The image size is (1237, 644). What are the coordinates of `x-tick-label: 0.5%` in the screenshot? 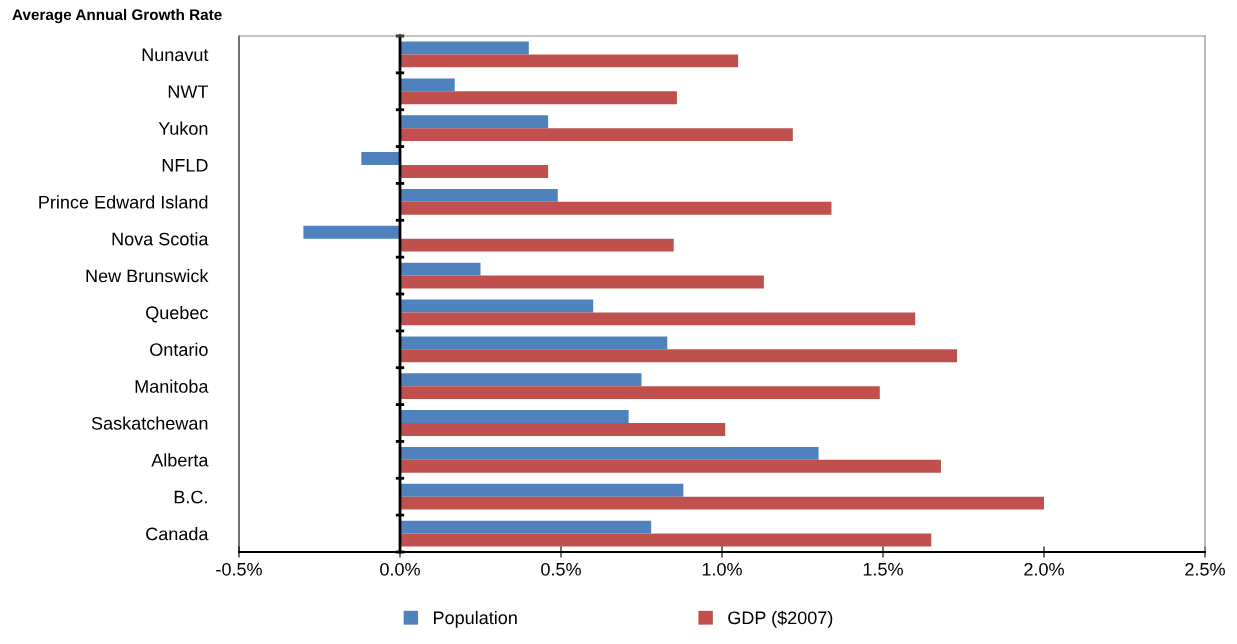 It's located at (561, 569).